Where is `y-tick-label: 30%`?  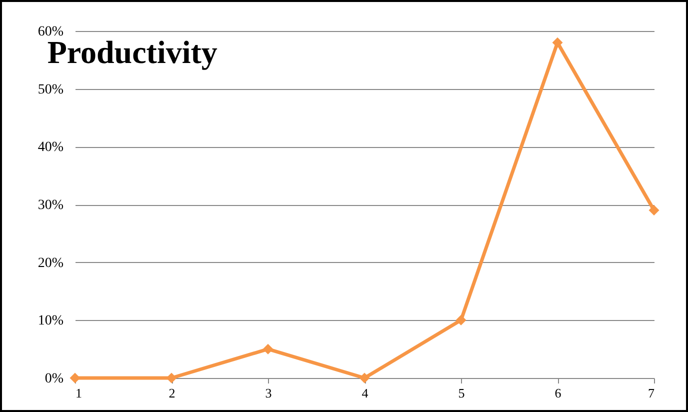 y-tick-label: 30% is located at coordinates (51, 205).